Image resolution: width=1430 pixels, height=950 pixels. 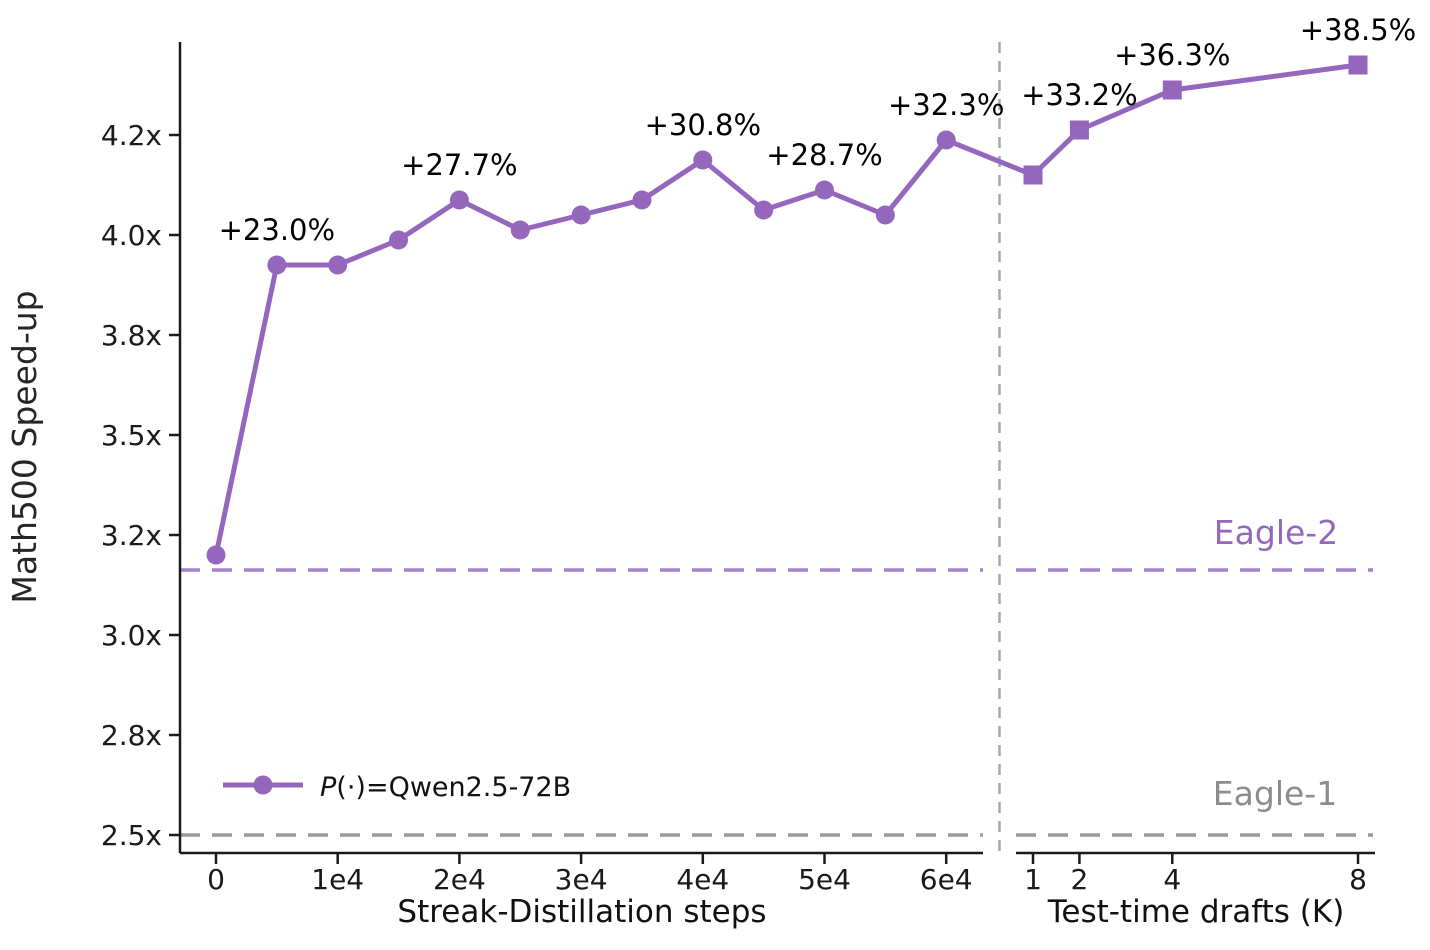 What do you see at coordinates (1196, 912) in the screenshot?
I see `x-axis-title-right: Test-time drafts (K)` at bounding box center [1196, 912].